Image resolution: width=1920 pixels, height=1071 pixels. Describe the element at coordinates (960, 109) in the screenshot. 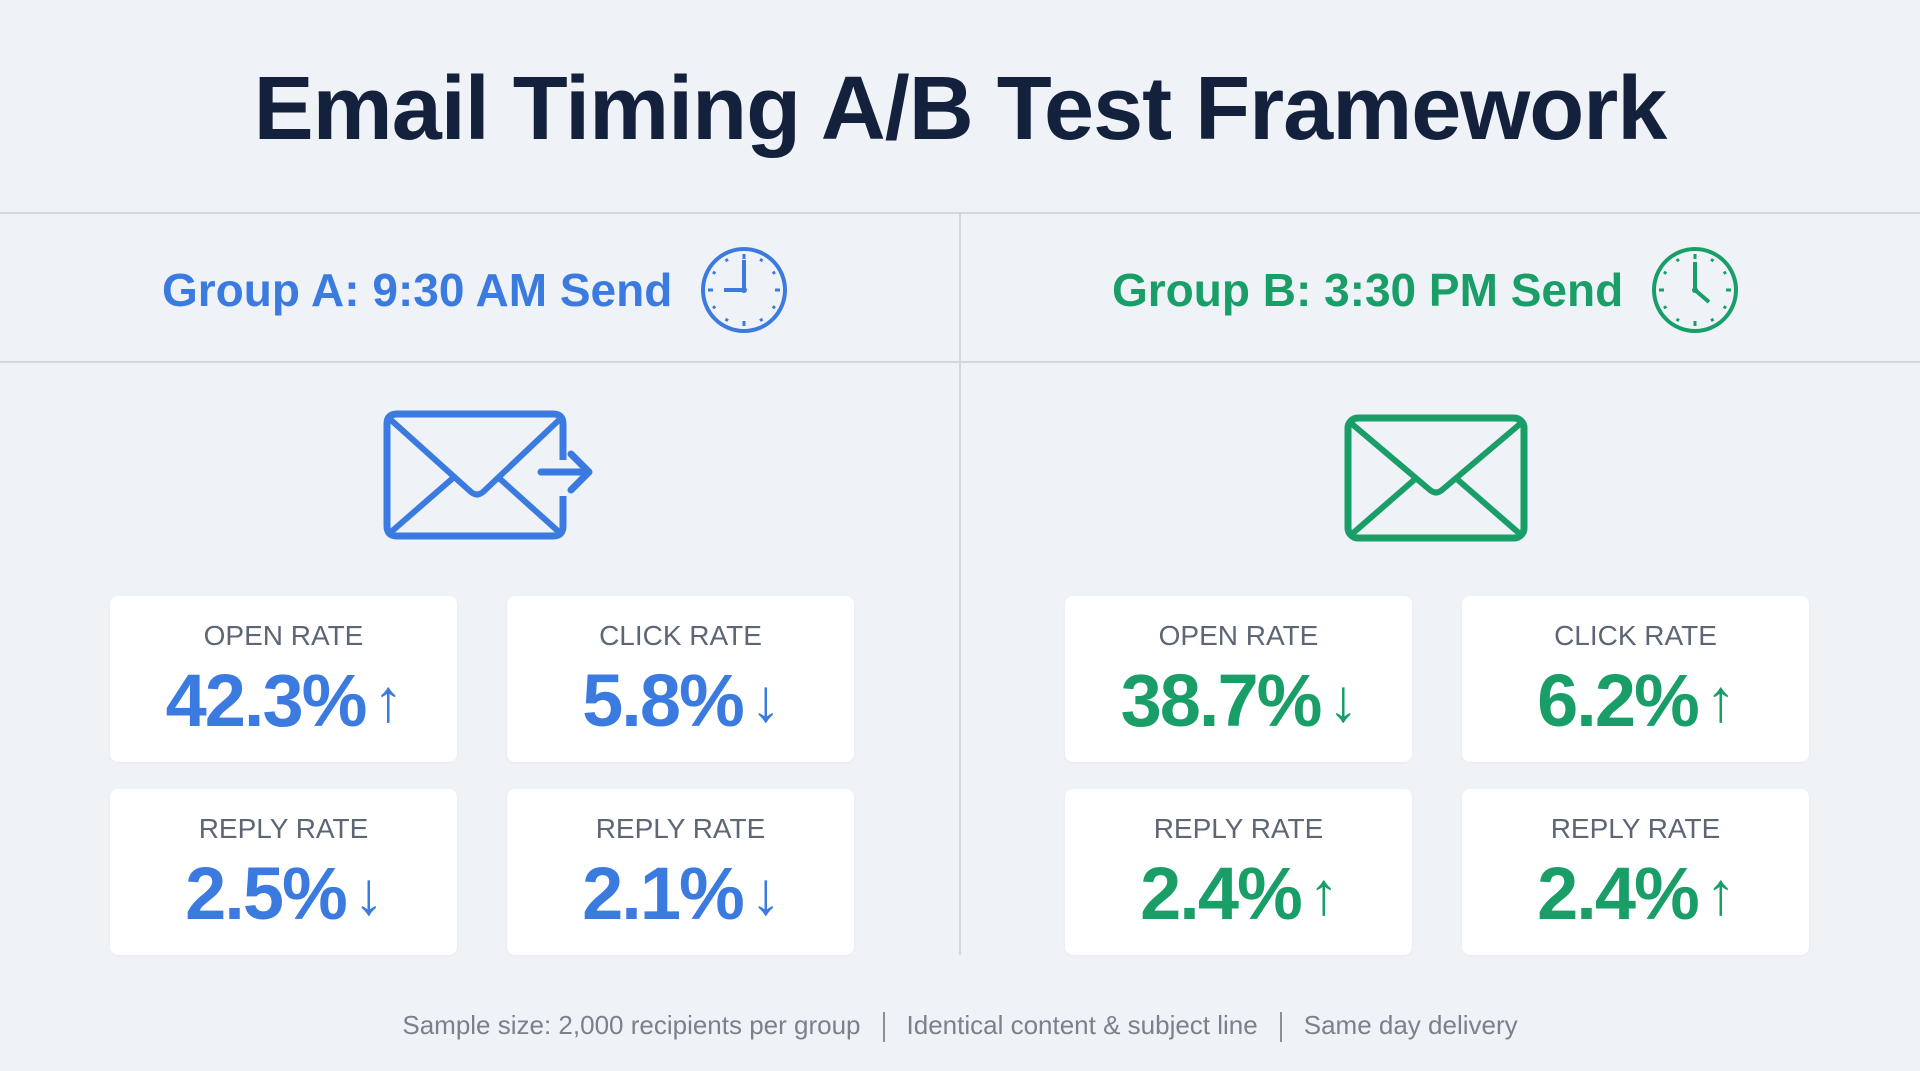

I see `page-title: Email Timing A/B Test Framework` at that location.